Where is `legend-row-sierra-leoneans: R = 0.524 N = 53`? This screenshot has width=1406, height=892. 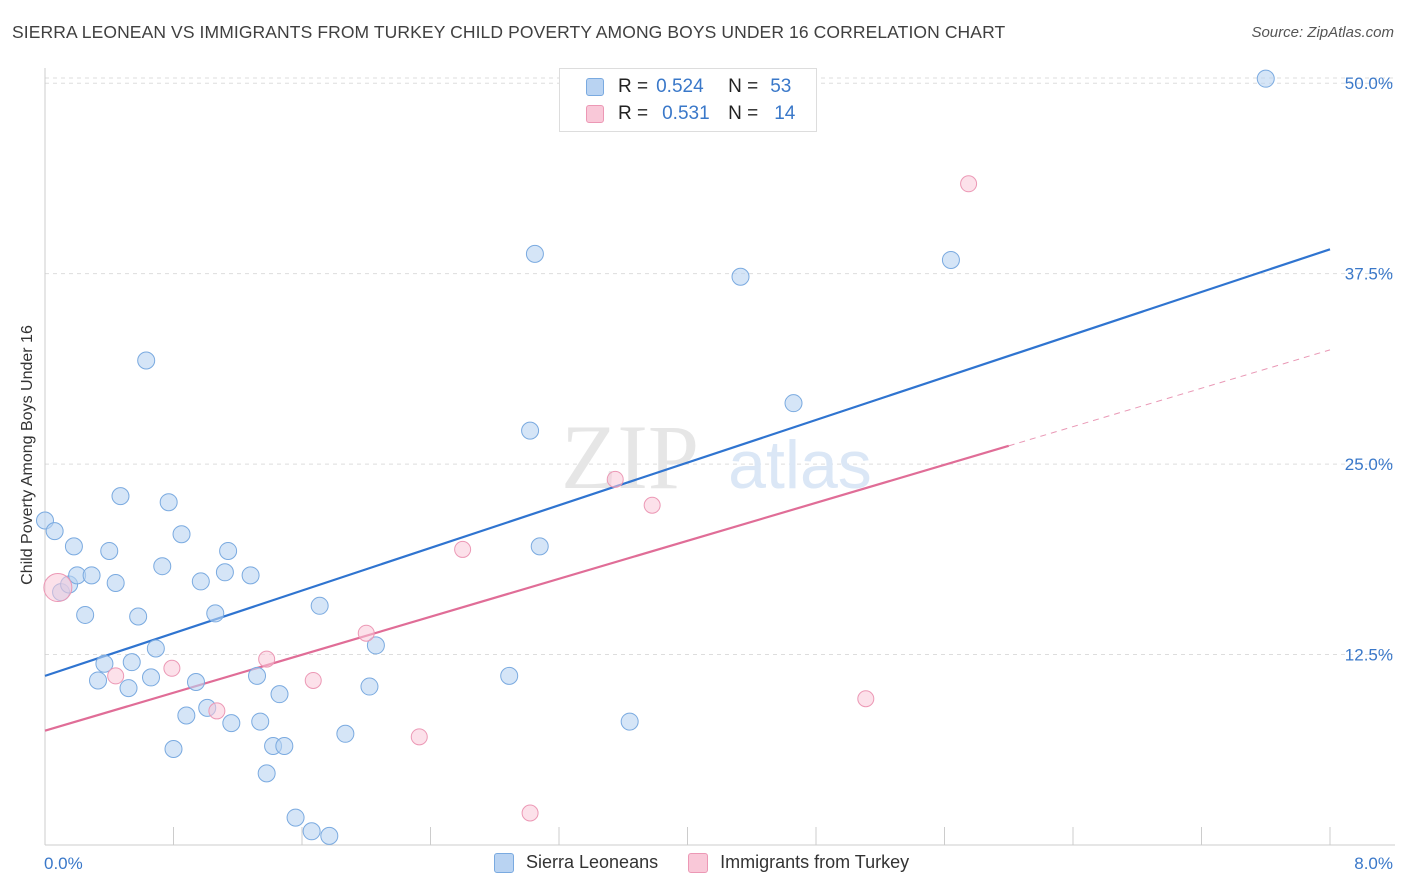
legend-row-sierra-leoneans: R = 0.524 N = 53 is located at coordinates (688, 87).